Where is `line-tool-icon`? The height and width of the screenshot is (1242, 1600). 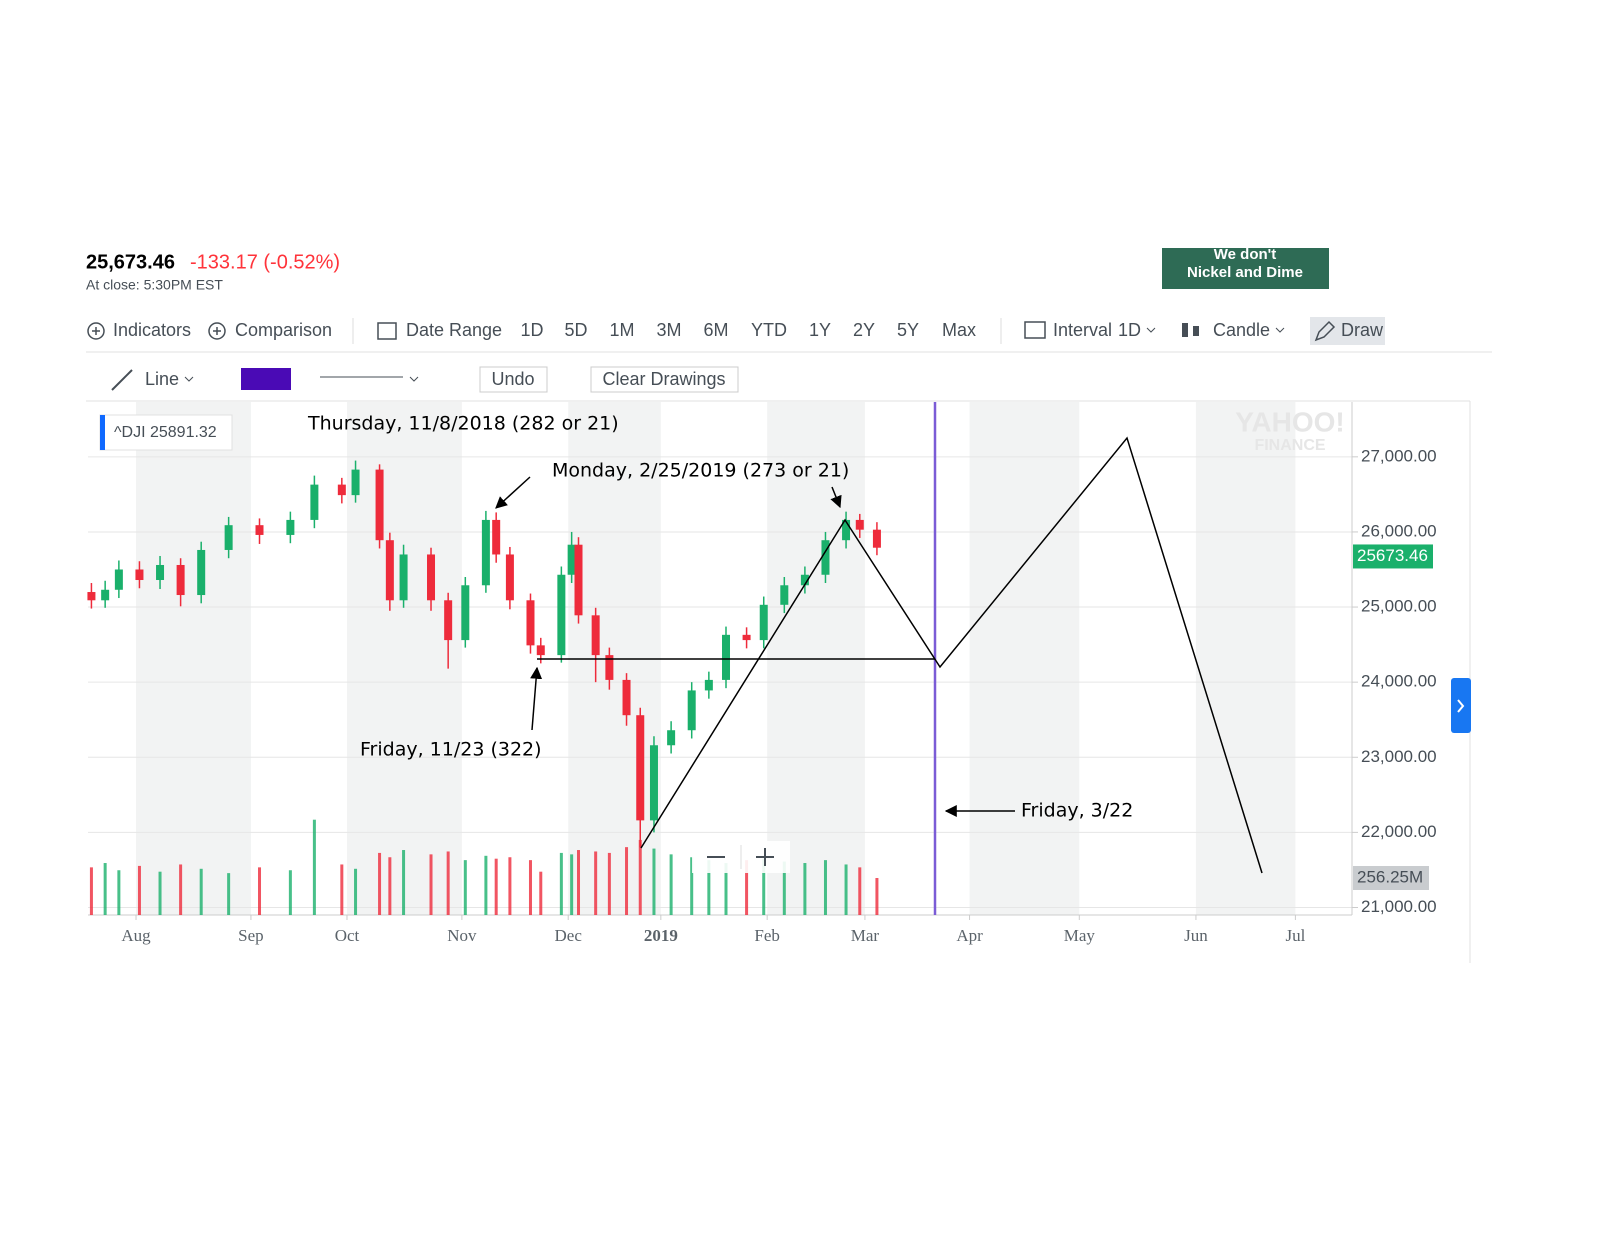 line-tool-icon is located at coordinates (122, 380).